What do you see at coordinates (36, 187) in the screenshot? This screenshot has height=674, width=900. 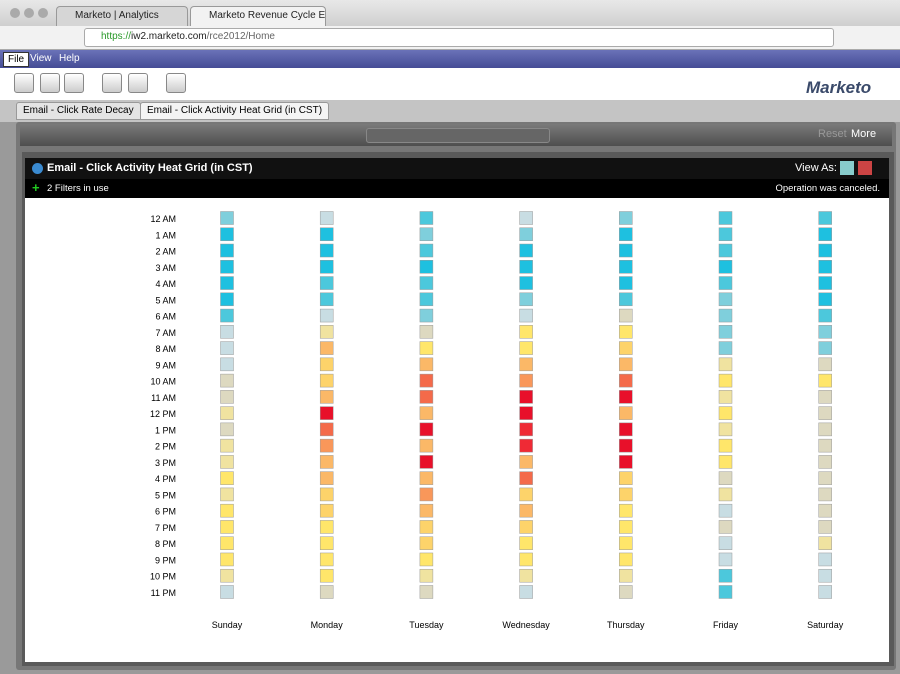 I see `add-filter-icon: +` at bounding box center [36, 187].